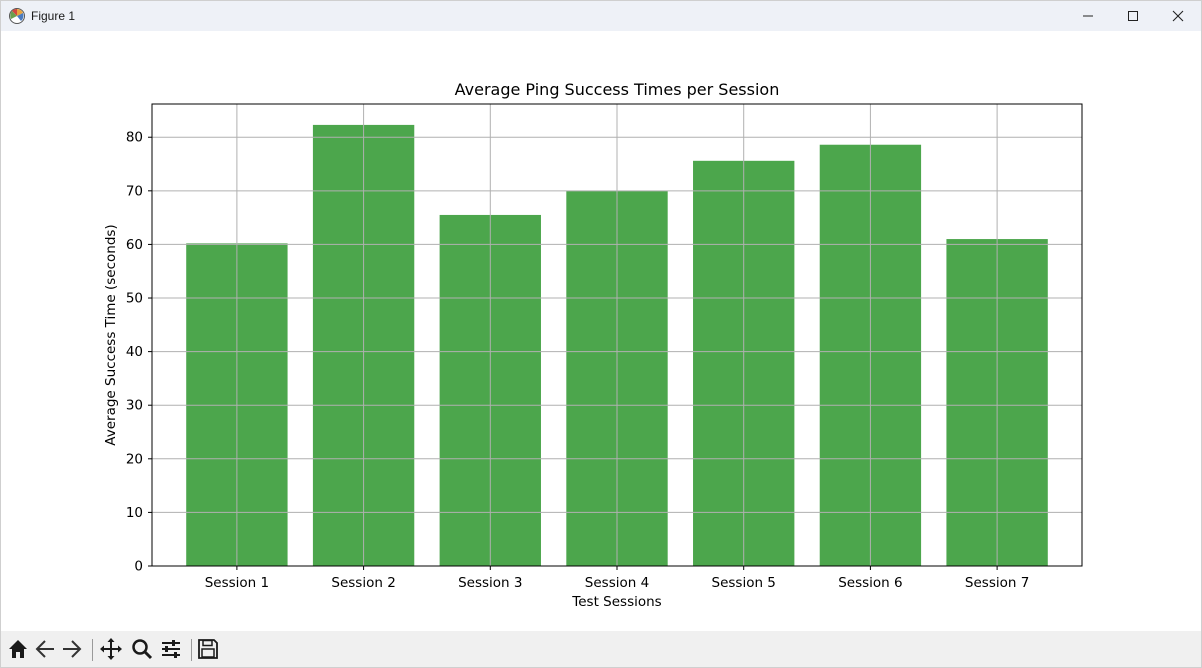 The image size is (1202, 668). I want to click on x-axis-label: Test Sessions, so click(616, 602).